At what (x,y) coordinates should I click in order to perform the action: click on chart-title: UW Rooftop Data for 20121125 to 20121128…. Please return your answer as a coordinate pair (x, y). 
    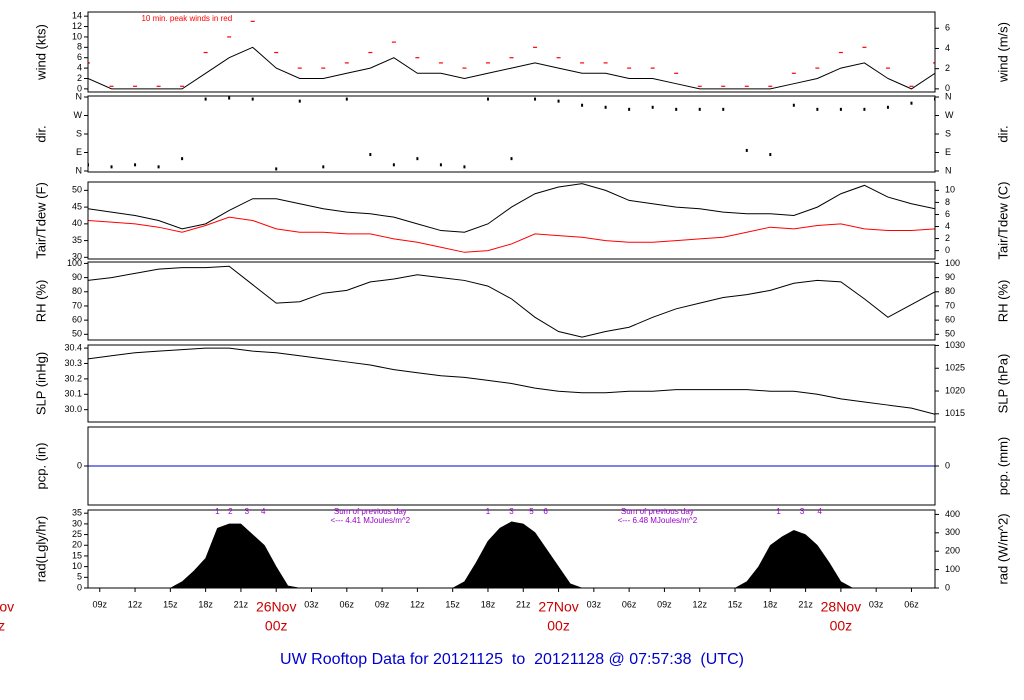
    Looking at the image, I should click on (512, 659).